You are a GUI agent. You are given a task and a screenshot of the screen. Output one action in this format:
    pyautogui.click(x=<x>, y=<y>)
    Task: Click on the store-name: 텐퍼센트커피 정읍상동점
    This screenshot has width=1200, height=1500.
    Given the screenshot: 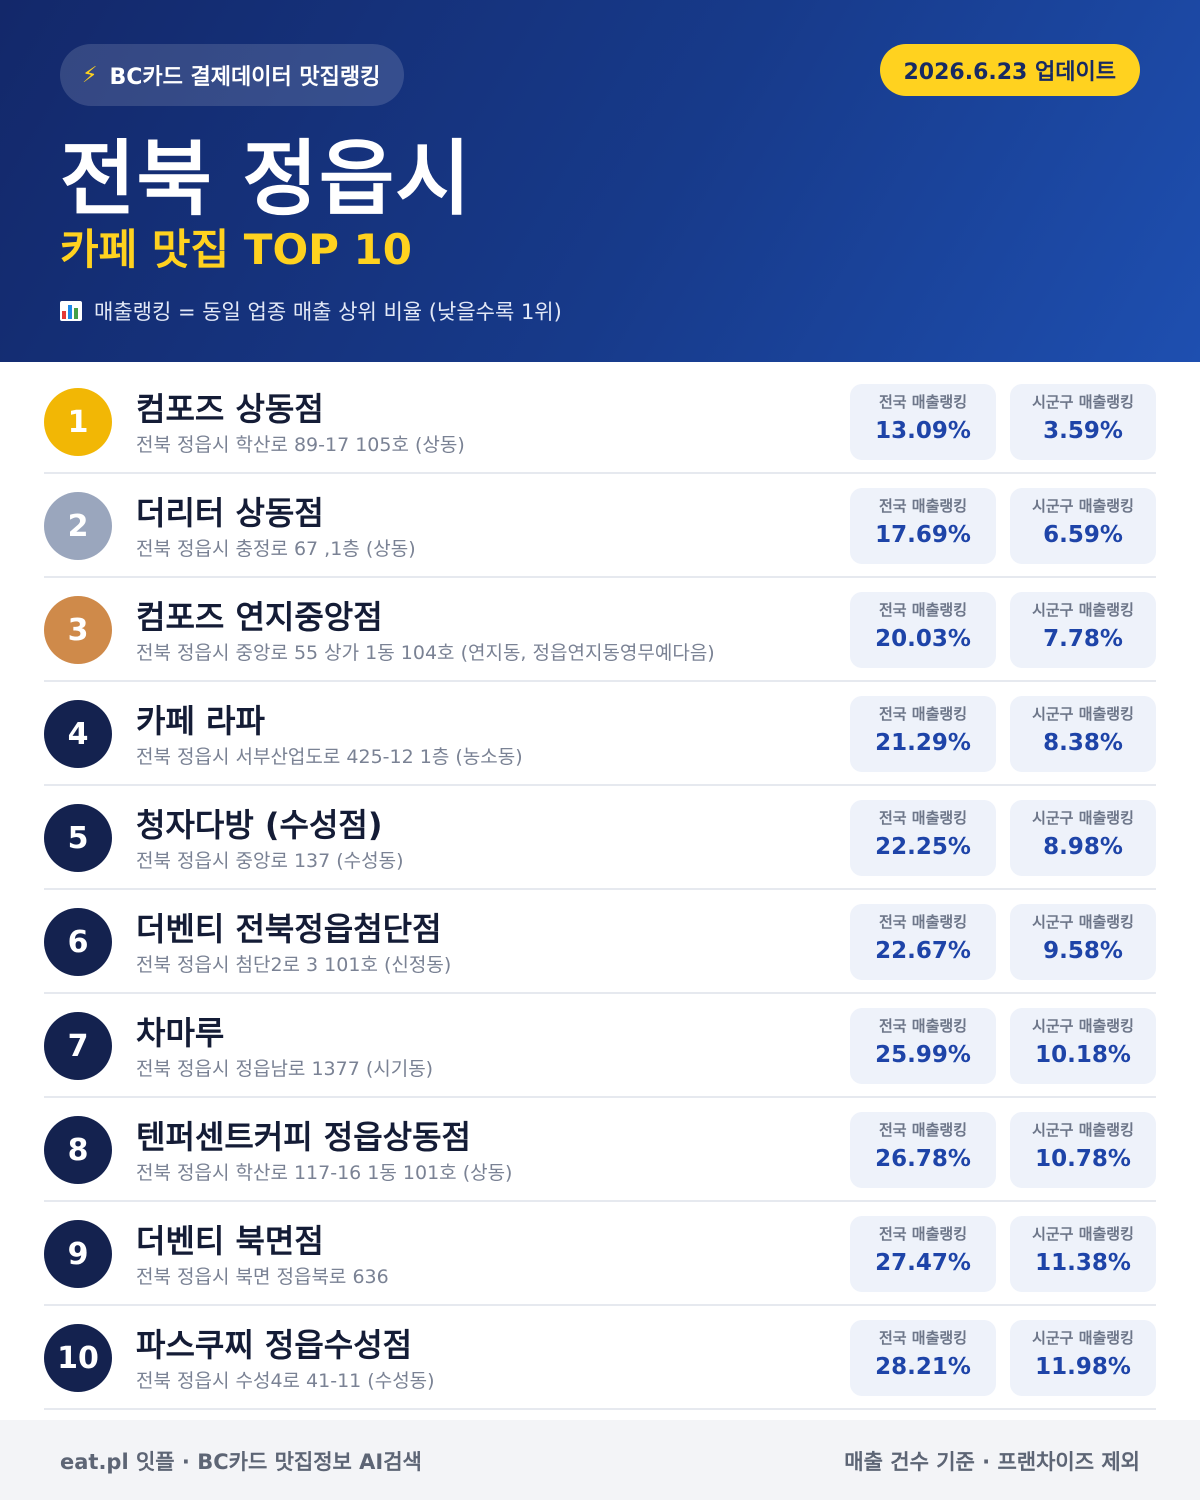 What is the action you would take?
    pyautogui.click(x=303, y=1137)
    